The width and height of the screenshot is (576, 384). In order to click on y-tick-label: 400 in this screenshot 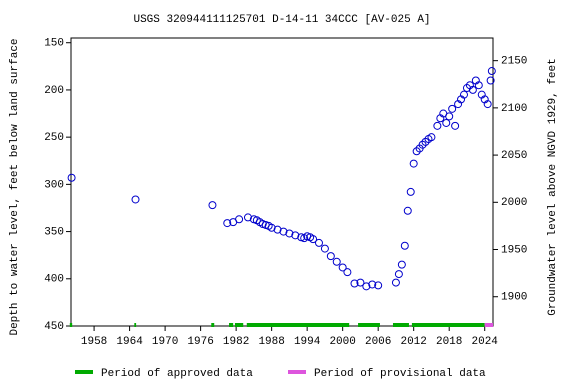, I will do `click(54, 280)`.